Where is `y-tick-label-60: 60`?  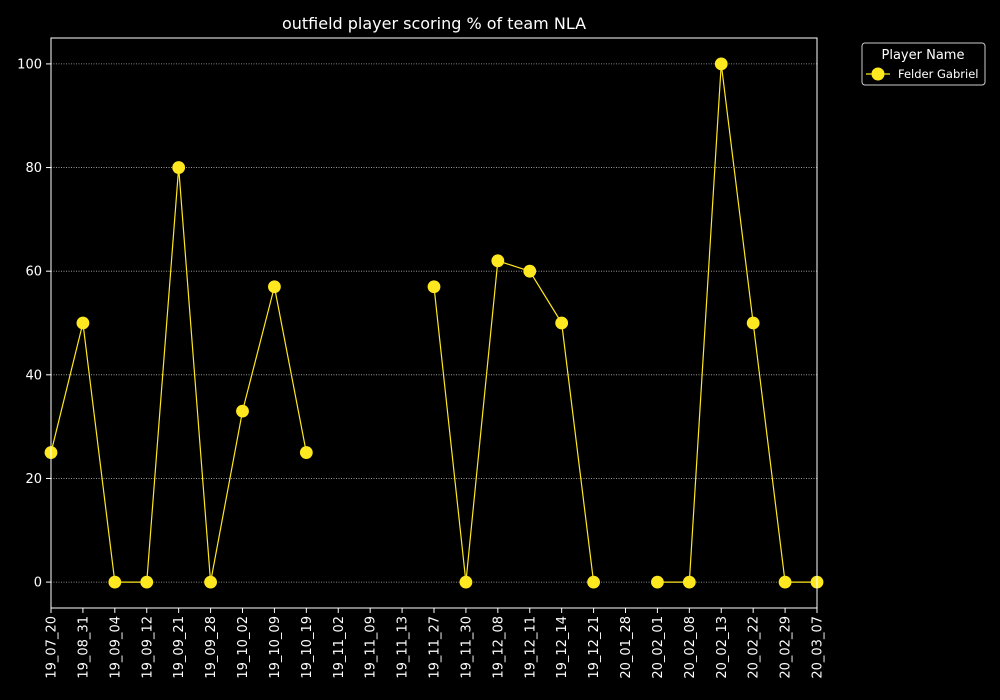
y-tick-label-60: 60 is located at coordinates (33, 272).